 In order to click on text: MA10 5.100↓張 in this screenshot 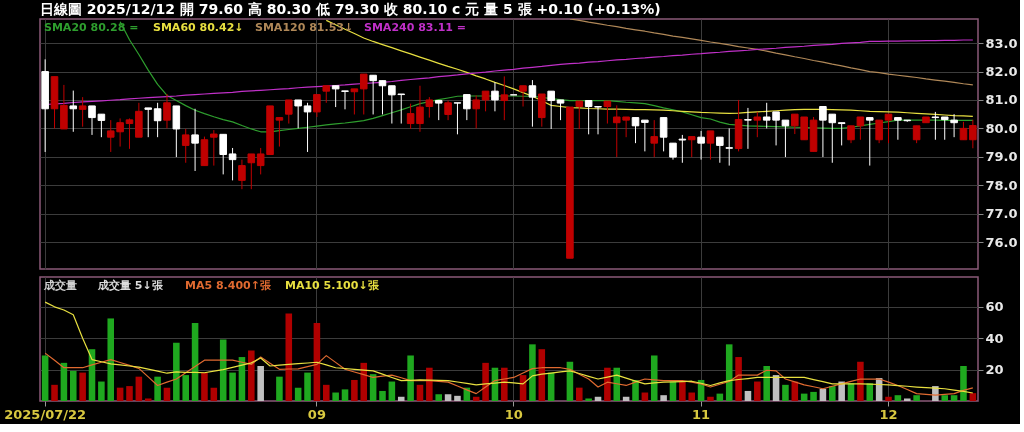, I will do `click(332, 285)`.